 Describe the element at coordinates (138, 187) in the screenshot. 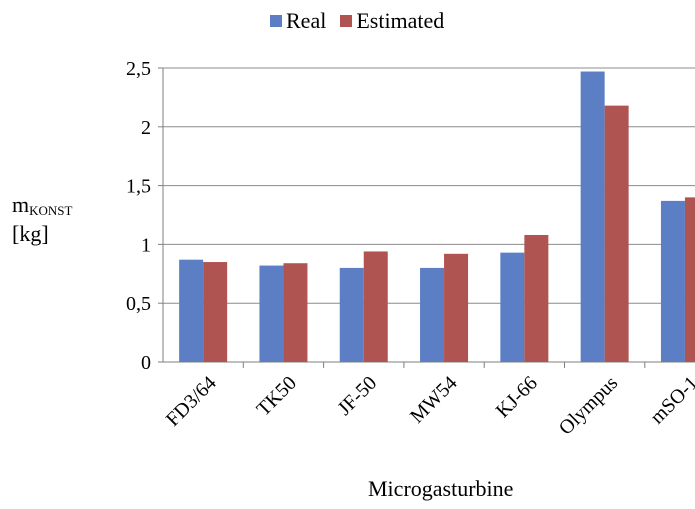

I see `y-tick-label: 1,5` at that location.